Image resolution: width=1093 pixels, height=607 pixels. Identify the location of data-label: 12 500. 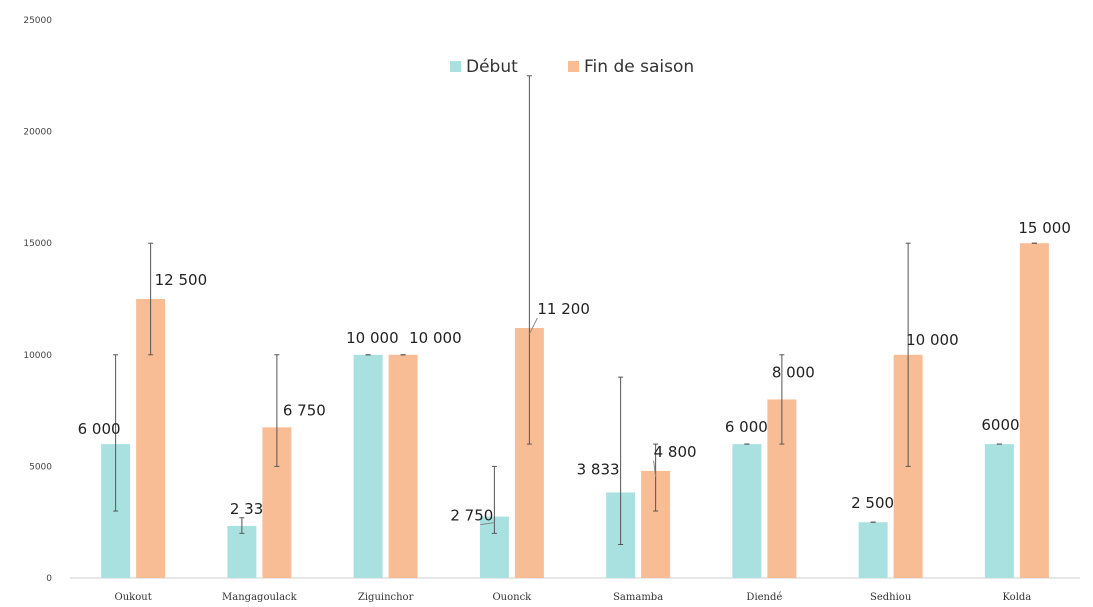
(181, 280).